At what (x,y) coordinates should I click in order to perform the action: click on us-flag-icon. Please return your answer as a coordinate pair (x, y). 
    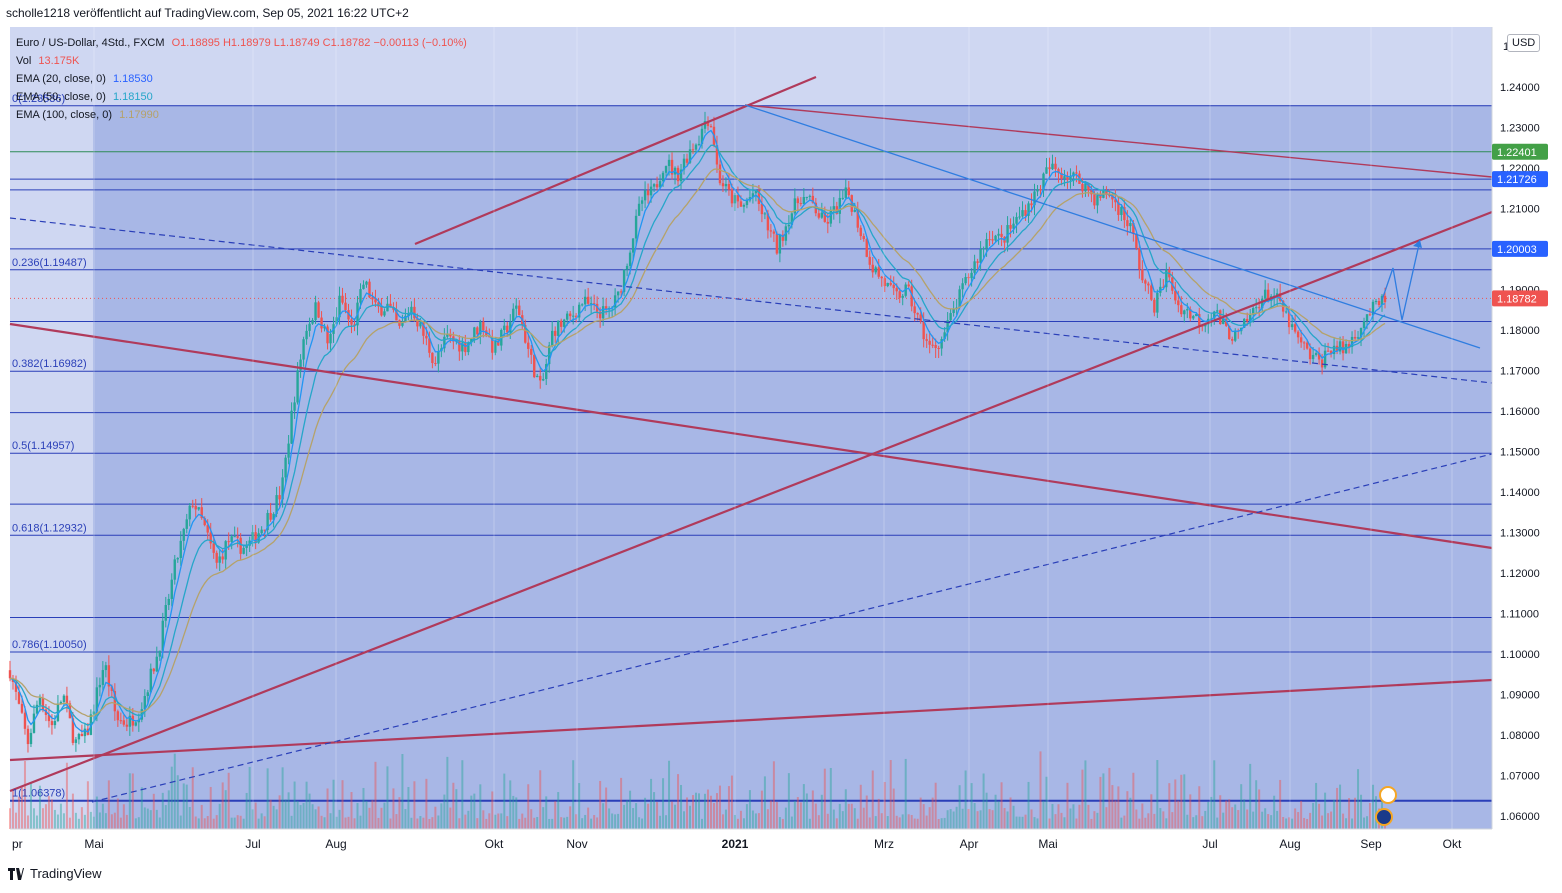
    Looking at the image, I should click on (1388, 795).